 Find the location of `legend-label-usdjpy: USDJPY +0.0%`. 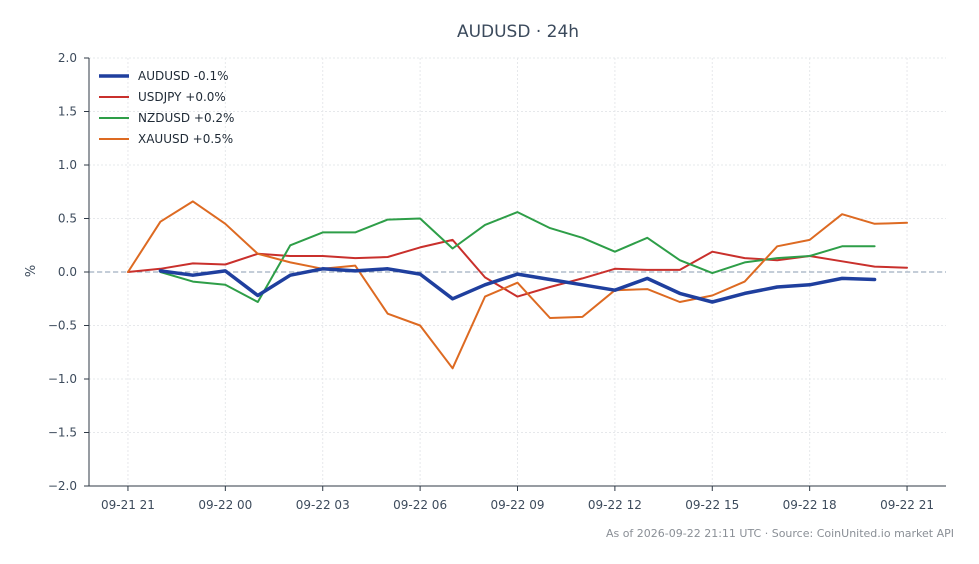

legend-label-usdjpy: USDJPY +0.0% is located at coordinates (182, 97).